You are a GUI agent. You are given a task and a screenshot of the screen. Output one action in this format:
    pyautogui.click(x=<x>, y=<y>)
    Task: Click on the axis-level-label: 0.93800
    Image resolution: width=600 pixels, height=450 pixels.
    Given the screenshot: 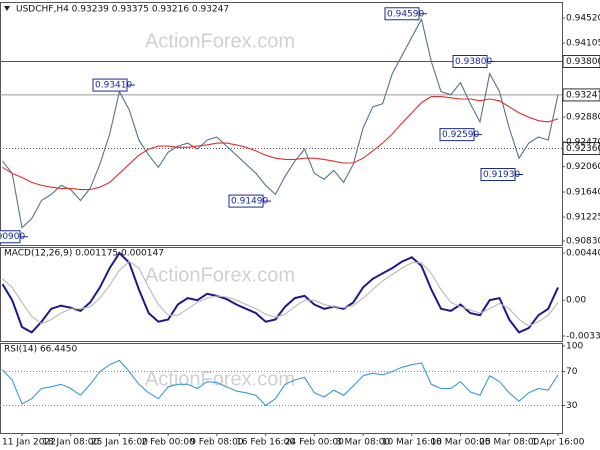 What is the action you would take?
    pyautogui.click(x=583, y=62)
    